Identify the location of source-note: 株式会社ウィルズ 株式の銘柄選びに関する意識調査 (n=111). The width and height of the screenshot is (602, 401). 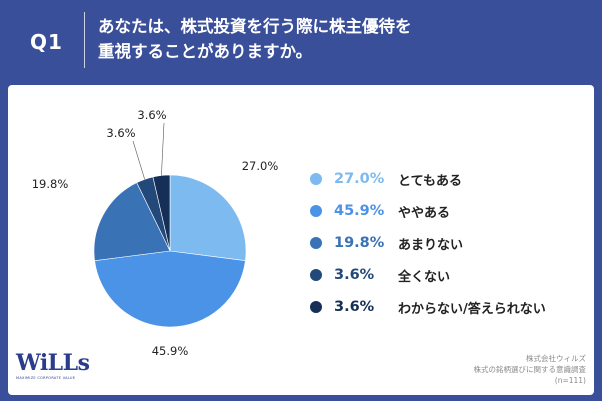
(530, 369).